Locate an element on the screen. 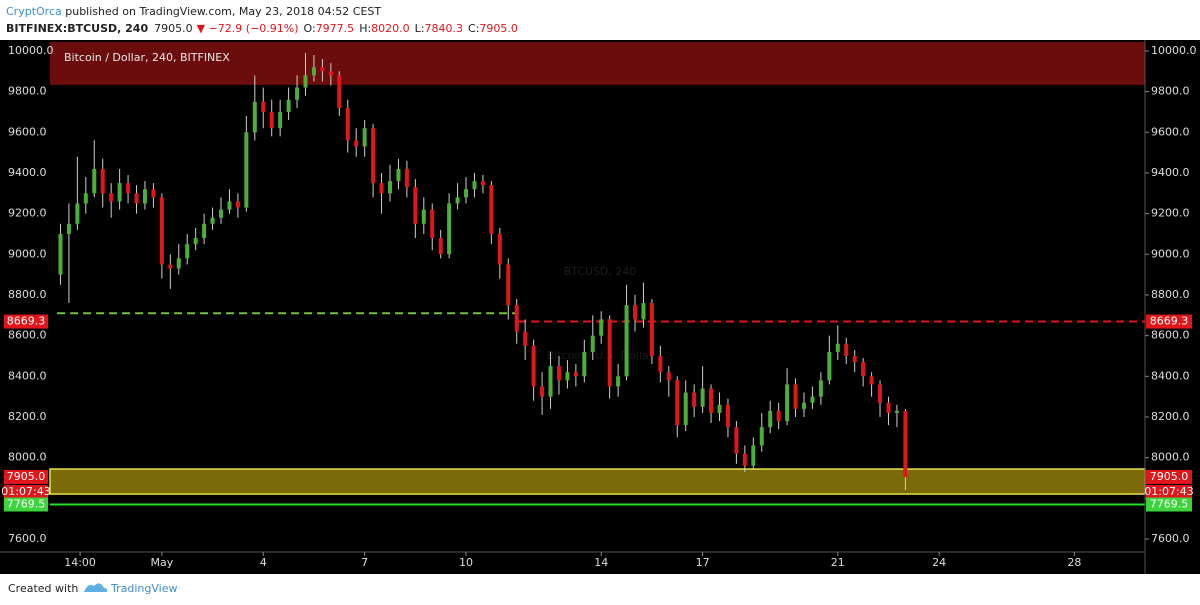 The image size is (1200, 605). countdown-label: 01:07:43 is located at coordinates (25, 491).